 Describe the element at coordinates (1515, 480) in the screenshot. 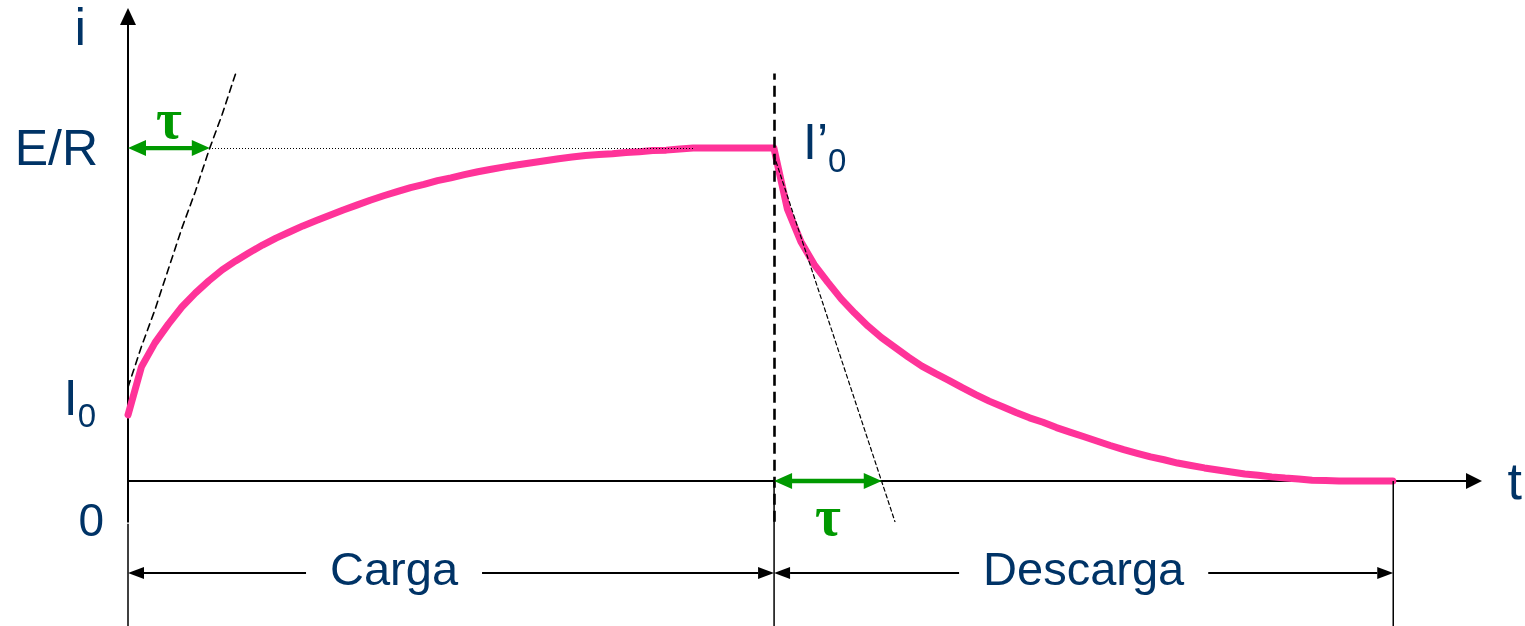

I see `x-axis-title: t` at that location.